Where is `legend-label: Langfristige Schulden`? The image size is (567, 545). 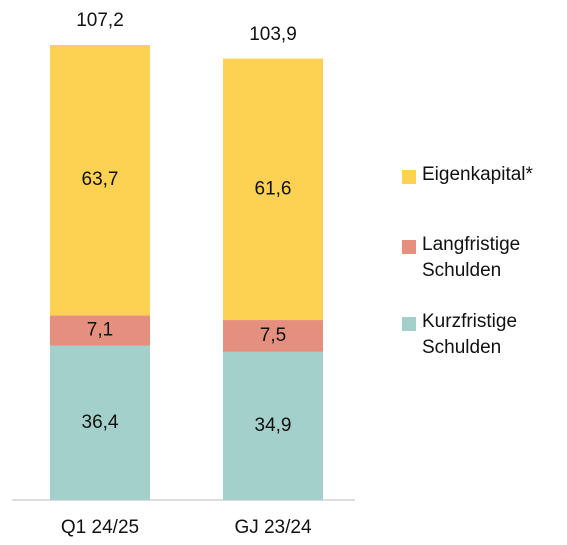 legend-label: Langfristige Schulden is located at coordinates (471, 257).